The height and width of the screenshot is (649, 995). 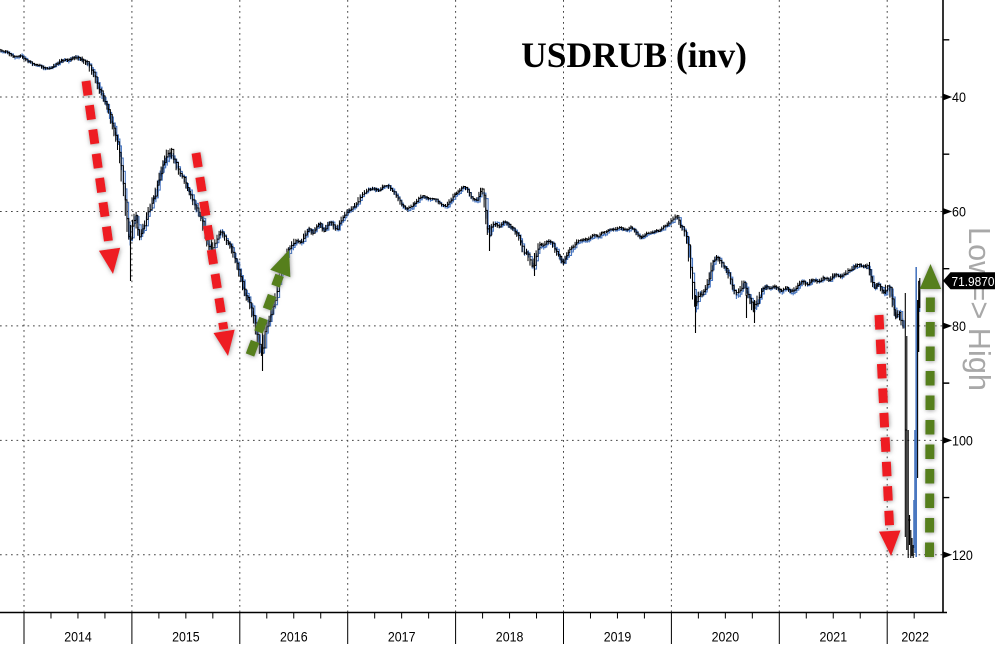 I want to click on svg-text: Low=> High, so click(x=978, y=309).